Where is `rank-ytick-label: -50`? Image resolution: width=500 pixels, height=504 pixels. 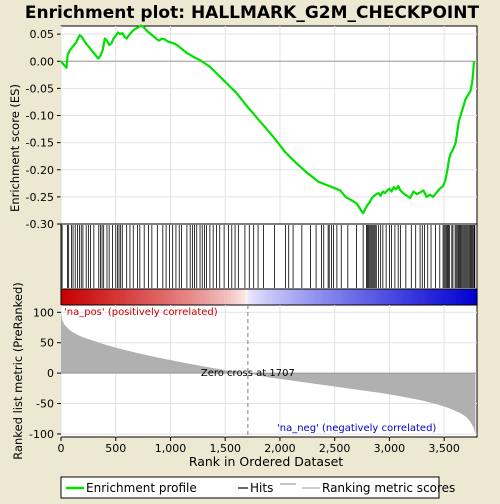
rank-ytick-label: -50 is located at coordinates (45, 404).